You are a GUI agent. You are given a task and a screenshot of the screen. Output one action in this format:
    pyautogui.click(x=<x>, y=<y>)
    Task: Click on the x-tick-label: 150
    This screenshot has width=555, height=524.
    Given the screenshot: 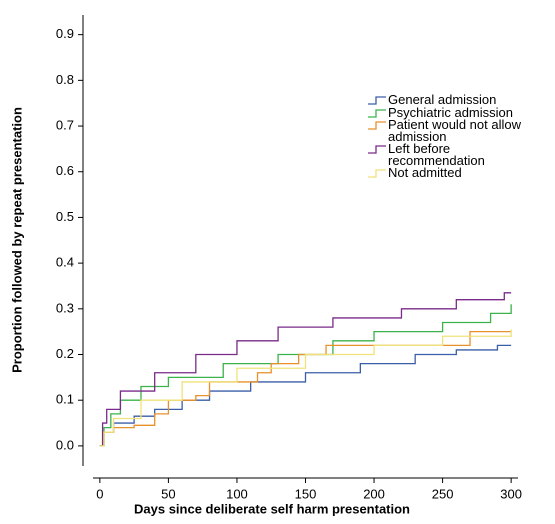 What is the action you would take?
    pyautogui.click(x=306, y=493)
    